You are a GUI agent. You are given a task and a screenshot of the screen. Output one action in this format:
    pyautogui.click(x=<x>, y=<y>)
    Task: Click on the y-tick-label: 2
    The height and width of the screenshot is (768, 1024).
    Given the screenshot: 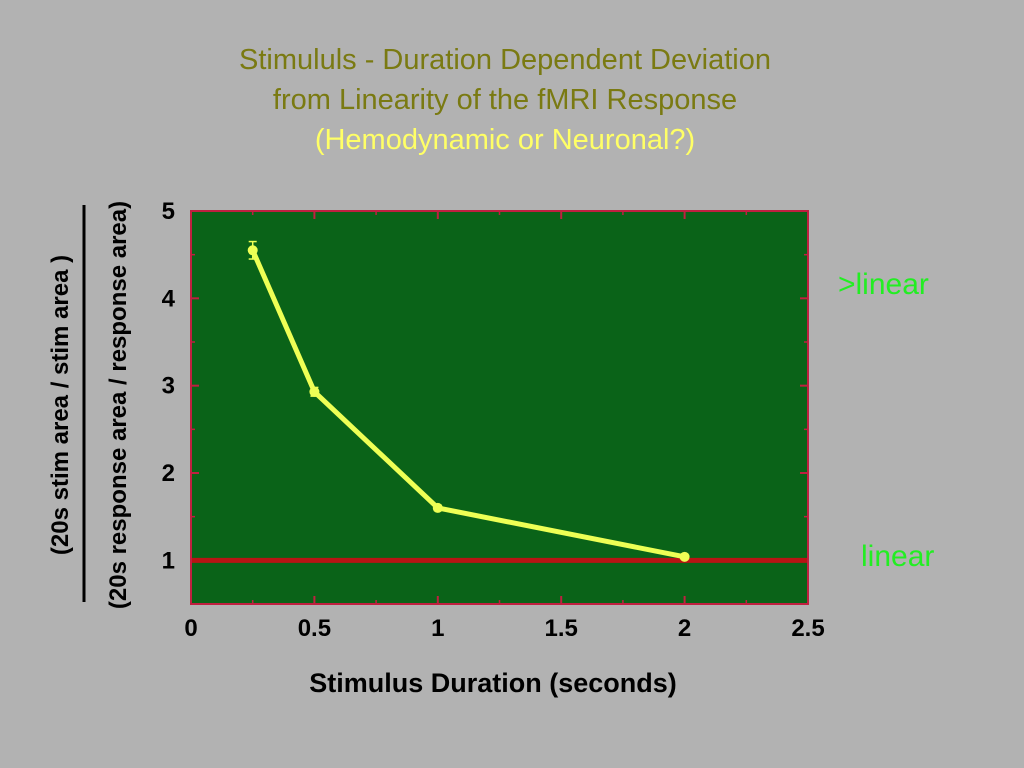 What is the action you would take?
    pyautogui.click(x=168, y=473)
    